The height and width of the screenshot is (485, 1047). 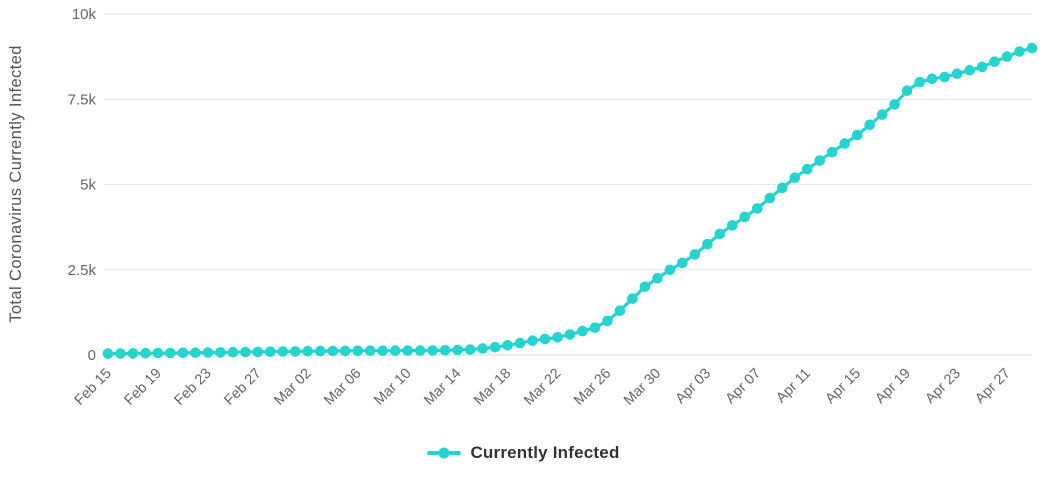 What do you see at coordinates (82, 270) in the screenshot?
I see `y-axis-tick-label: 2.5k` at bounding box center [82, 270].